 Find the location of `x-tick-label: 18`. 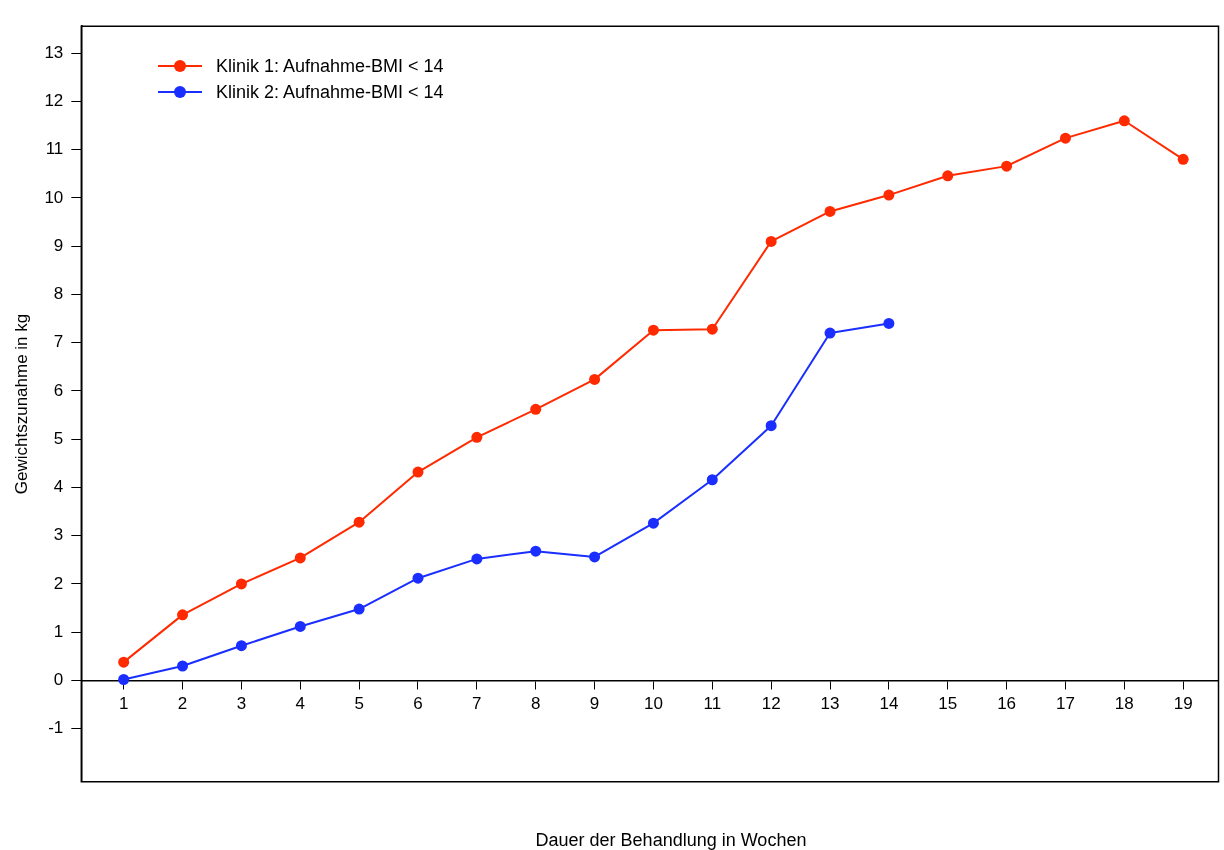

x-tick-label: 18 is located at coordinates (1124, 704).